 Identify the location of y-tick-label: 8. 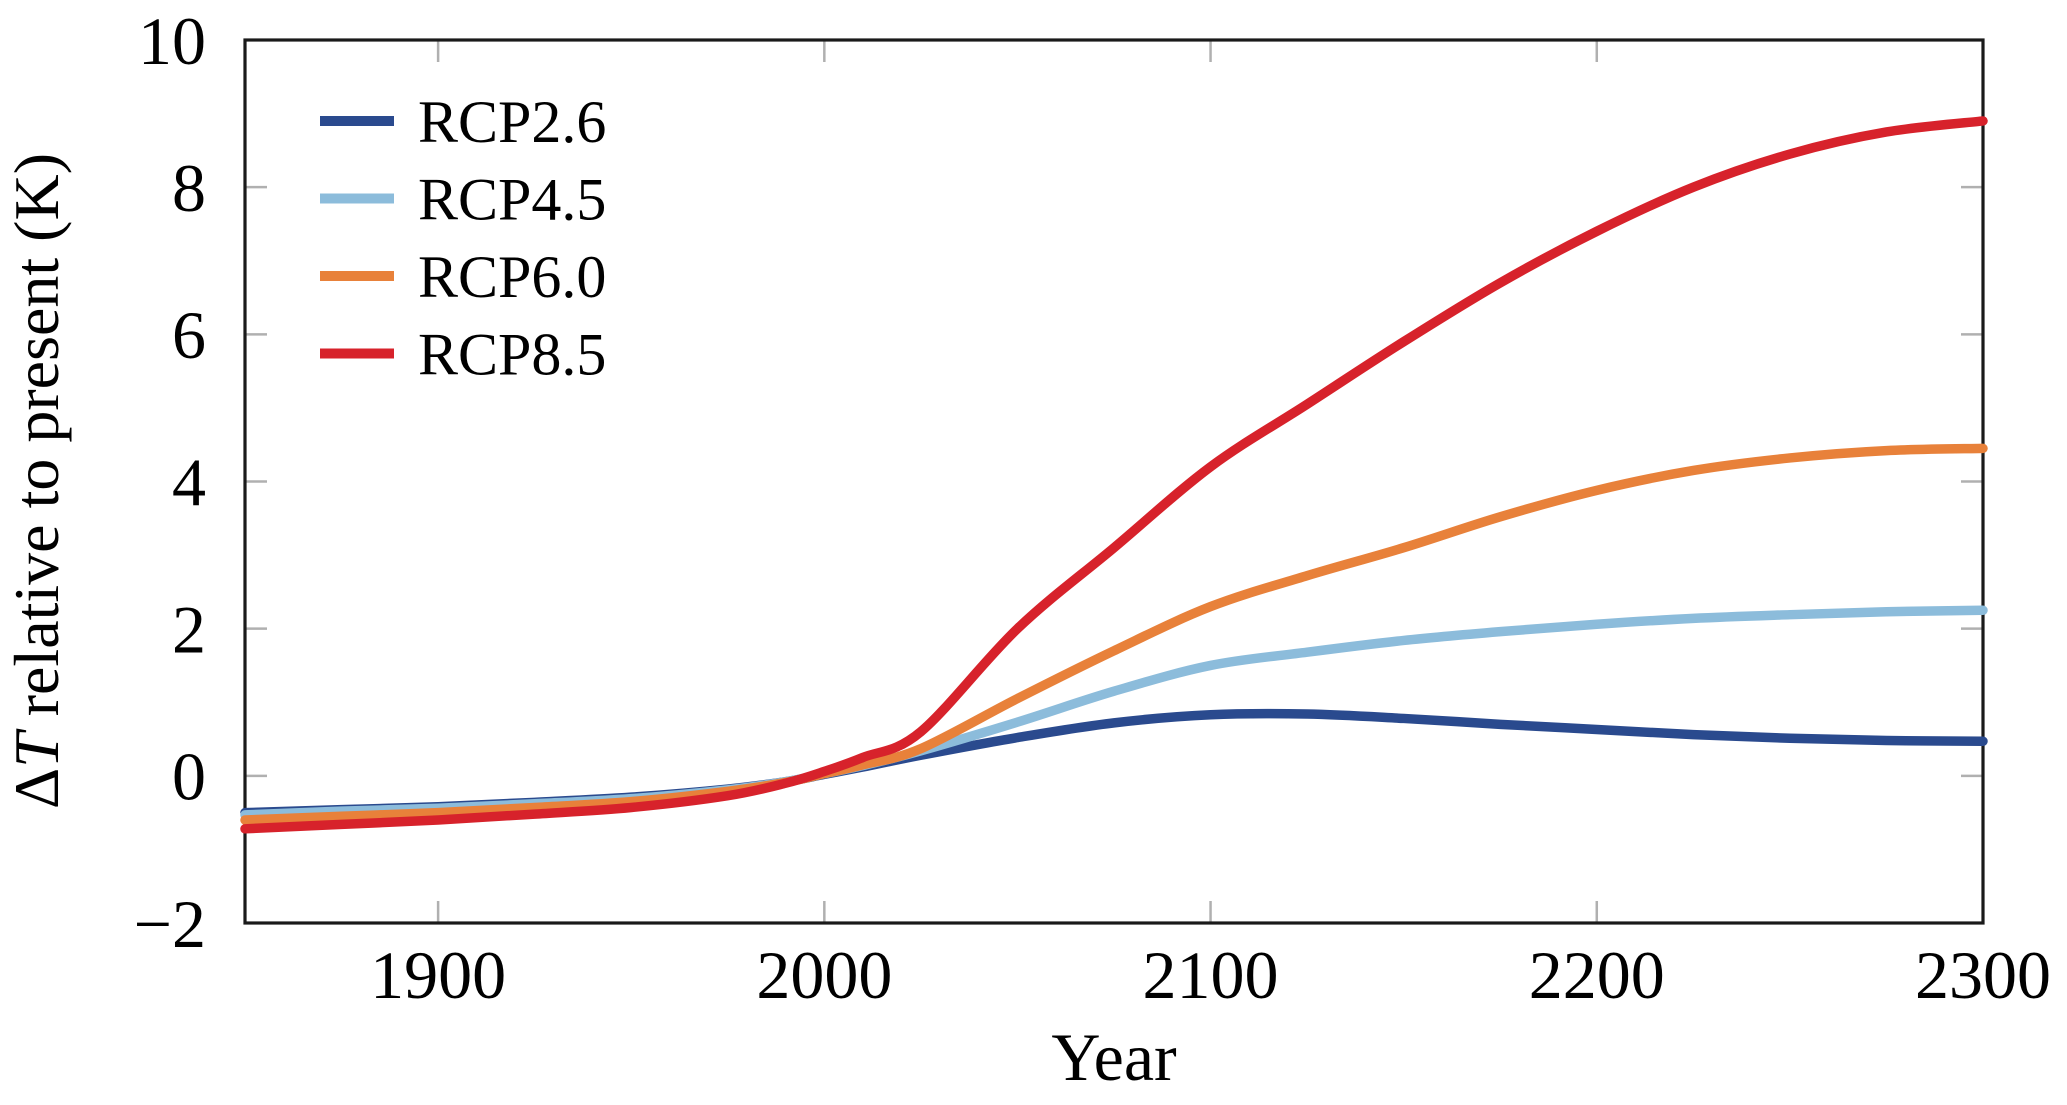
(189, 188).